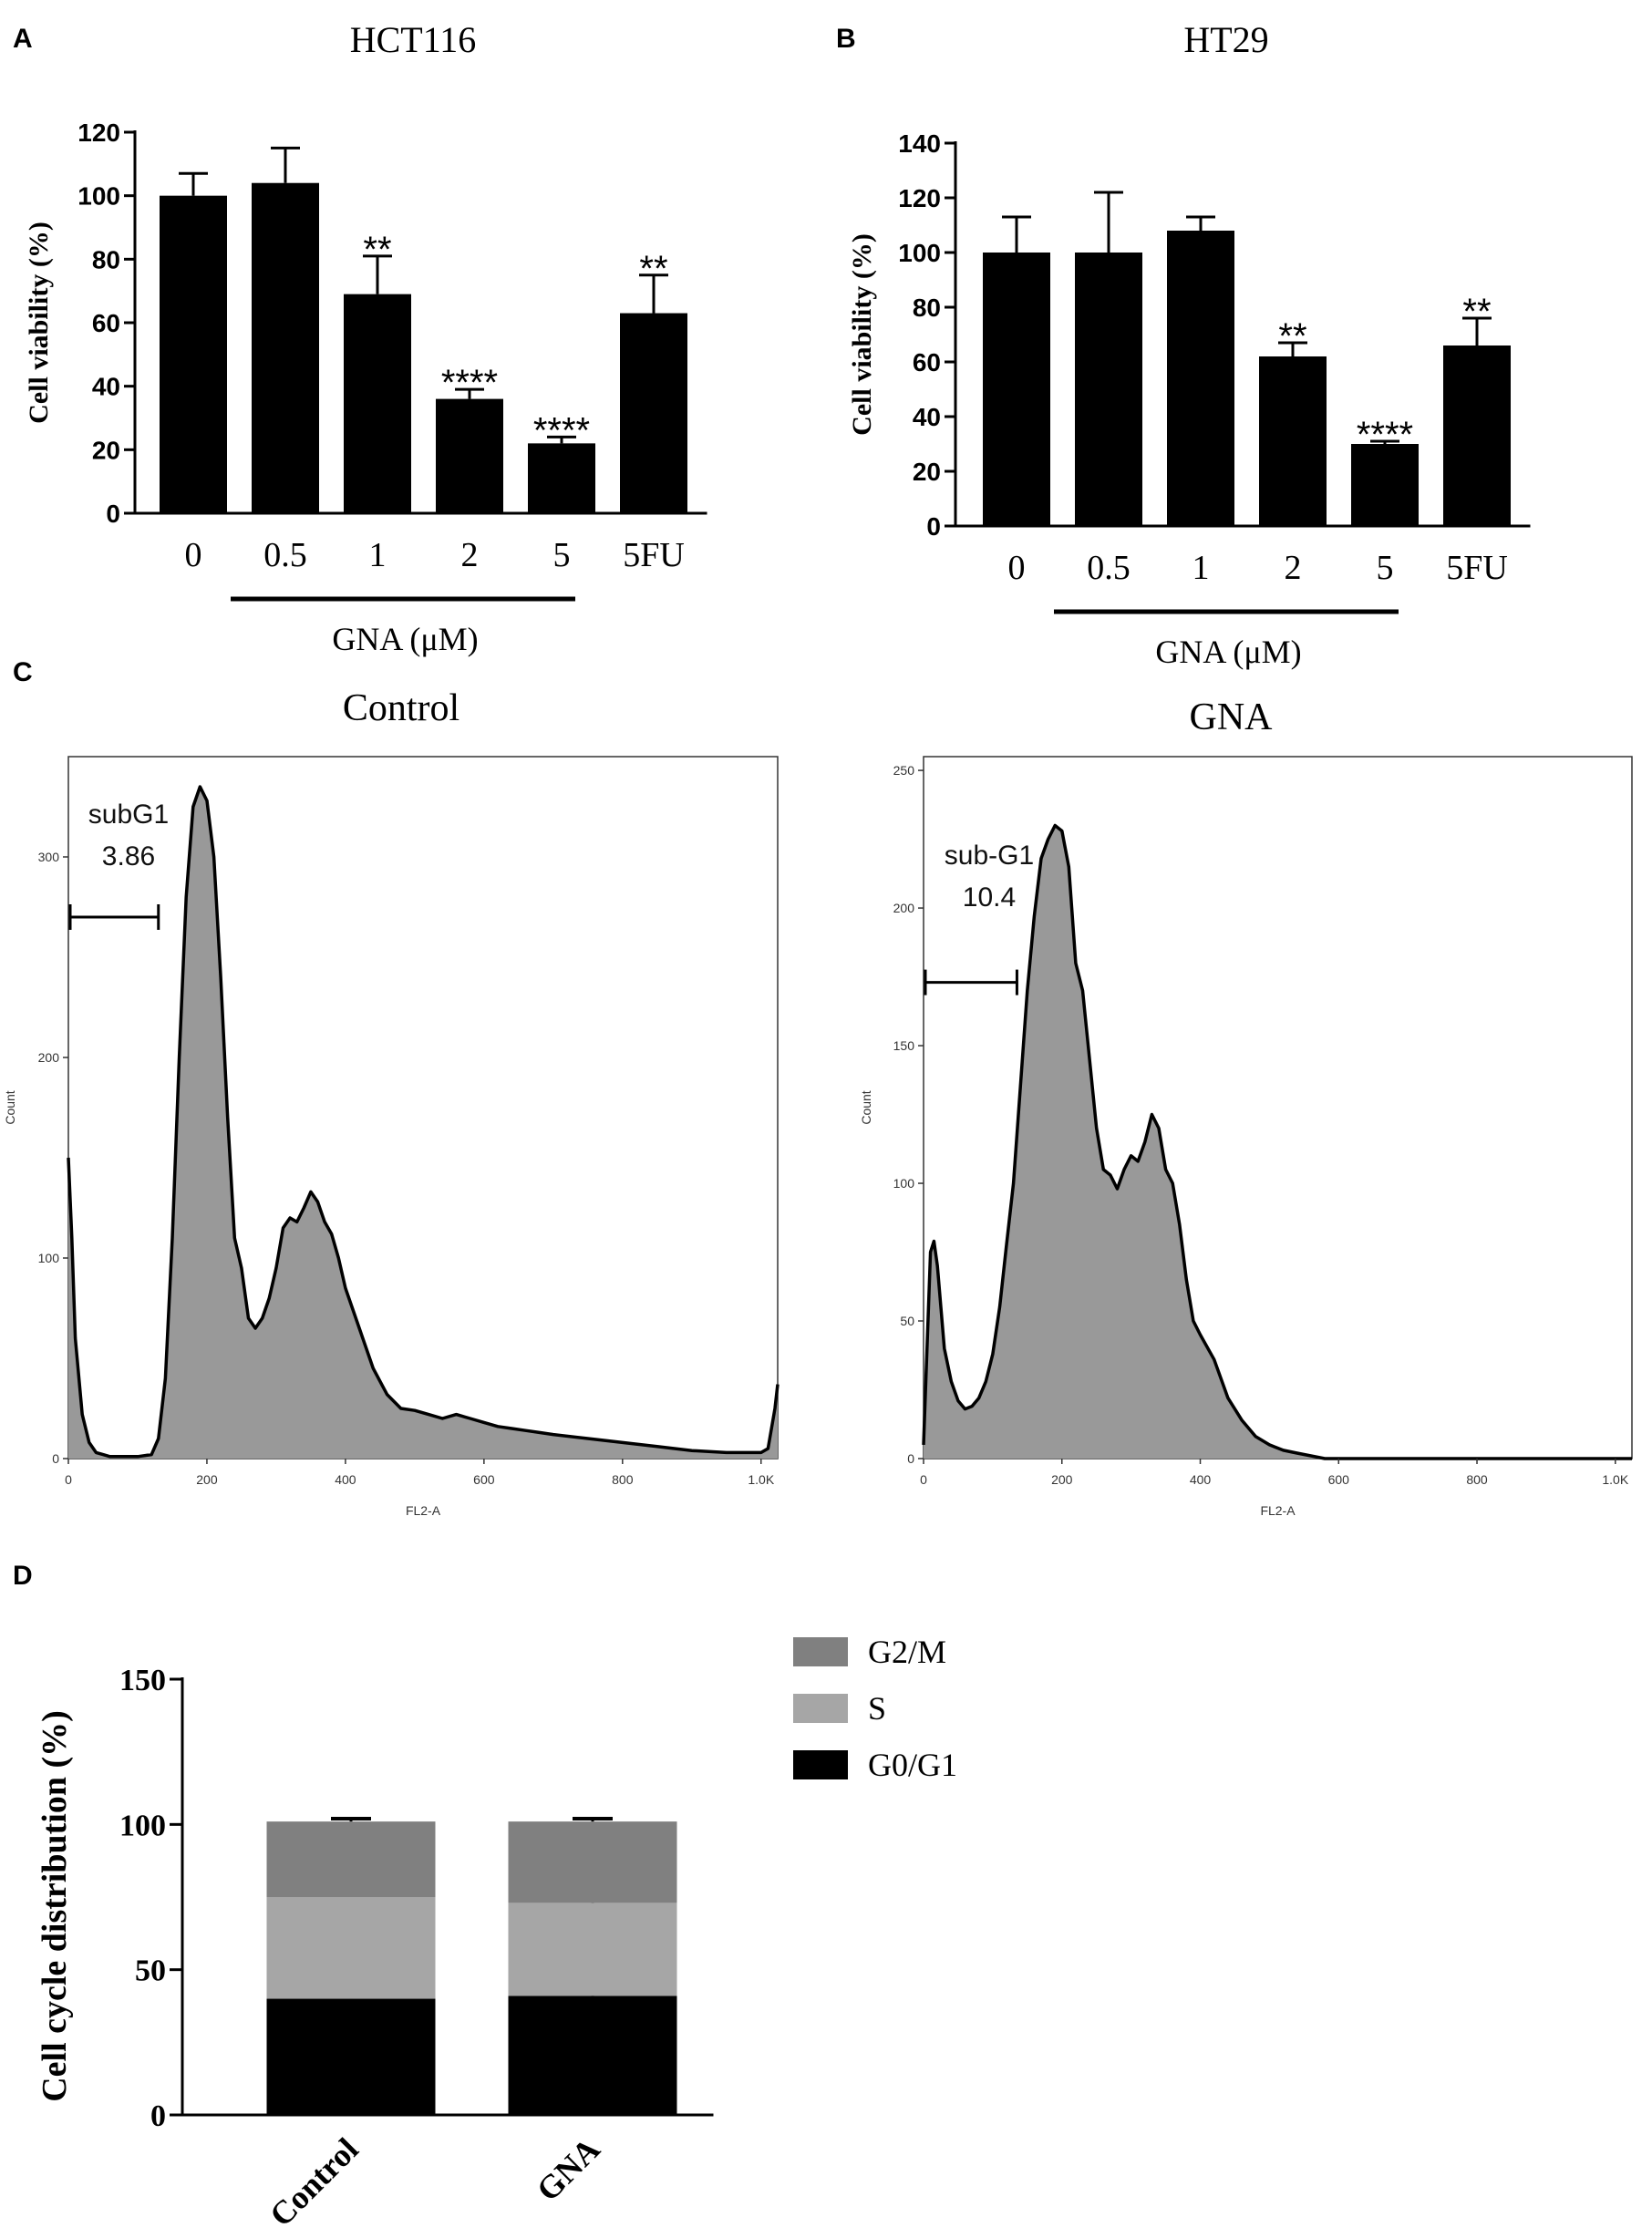 Image resolution: width=1652 pixels, height=2238 pixels. Describe the element at coordinates (877, 1708) in the screenshot. I see `legend-label: S` at that location.